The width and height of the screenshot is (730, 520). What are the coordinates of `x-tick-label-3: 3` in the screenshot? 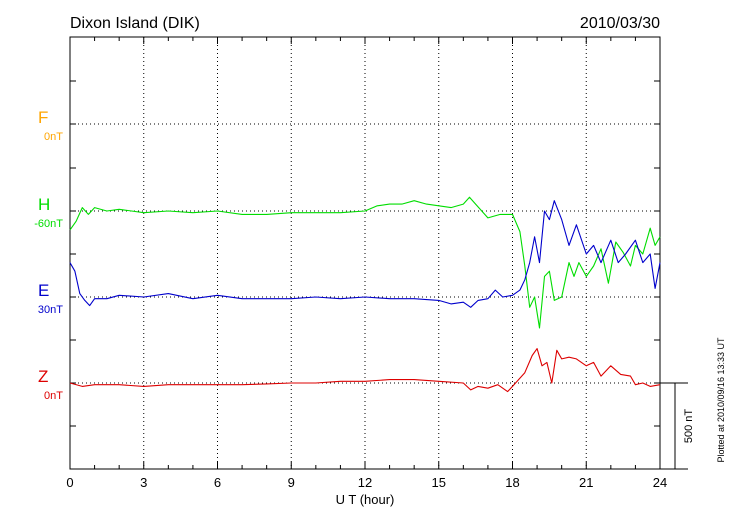 It's located at (143, 482).